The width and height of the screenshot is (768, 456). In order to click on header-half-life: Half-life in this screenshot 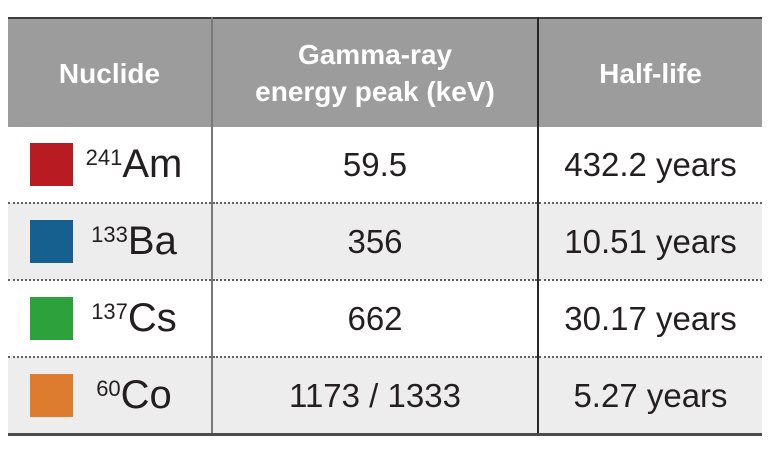, I will do `click(650, 72)`.